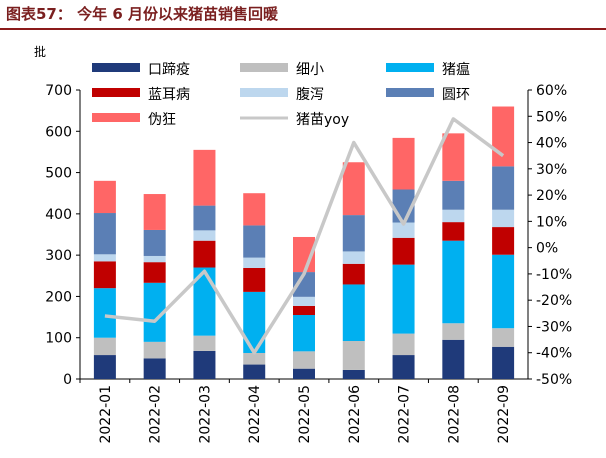 The image size is (606, 458). What do you see at coordinates (58, 215) in the screenshot?
I see `left-tick-label: 400` at bounding box center [58, 215].